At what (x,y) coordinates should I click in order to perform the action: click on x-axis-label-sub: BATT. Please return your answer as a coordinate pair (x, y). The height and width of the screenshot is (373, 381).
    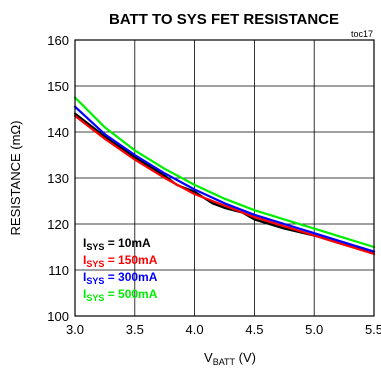
    Looking at the image, I should click on (224, 362).